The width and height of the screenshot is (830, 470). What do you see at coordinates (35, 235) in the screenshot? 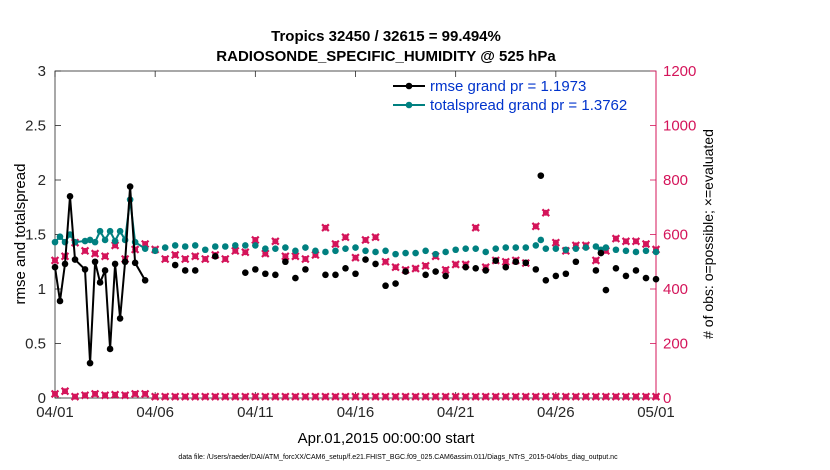
I see `y-tick-label-left: 1.5` at bounding box center [35, 235].